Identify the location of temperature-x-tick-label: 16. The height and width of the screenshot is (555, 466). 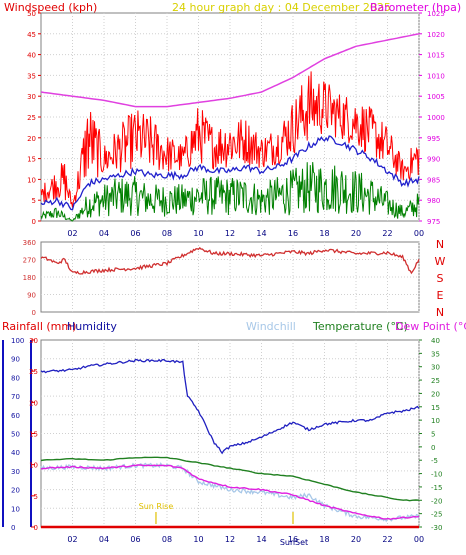
(293, 539).